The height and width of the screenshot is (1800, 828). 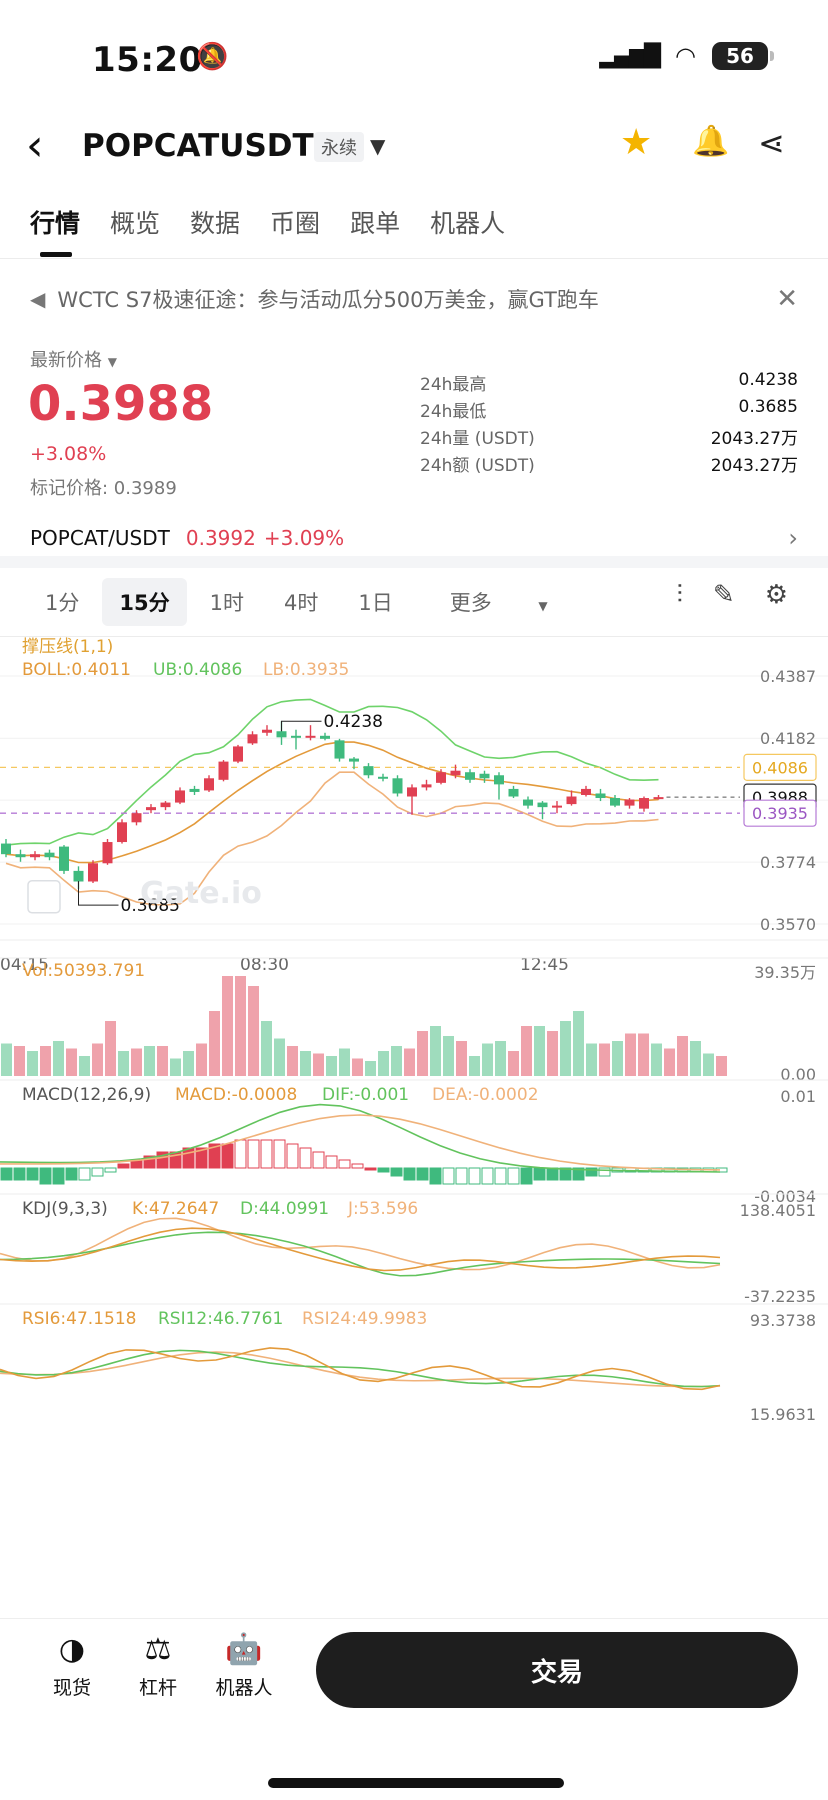 I want to click on notice-banner: ◀ WCTC S7极速征途：参与活动瓜分500万美金，赢GT跑车, so click(x=415, y=299).